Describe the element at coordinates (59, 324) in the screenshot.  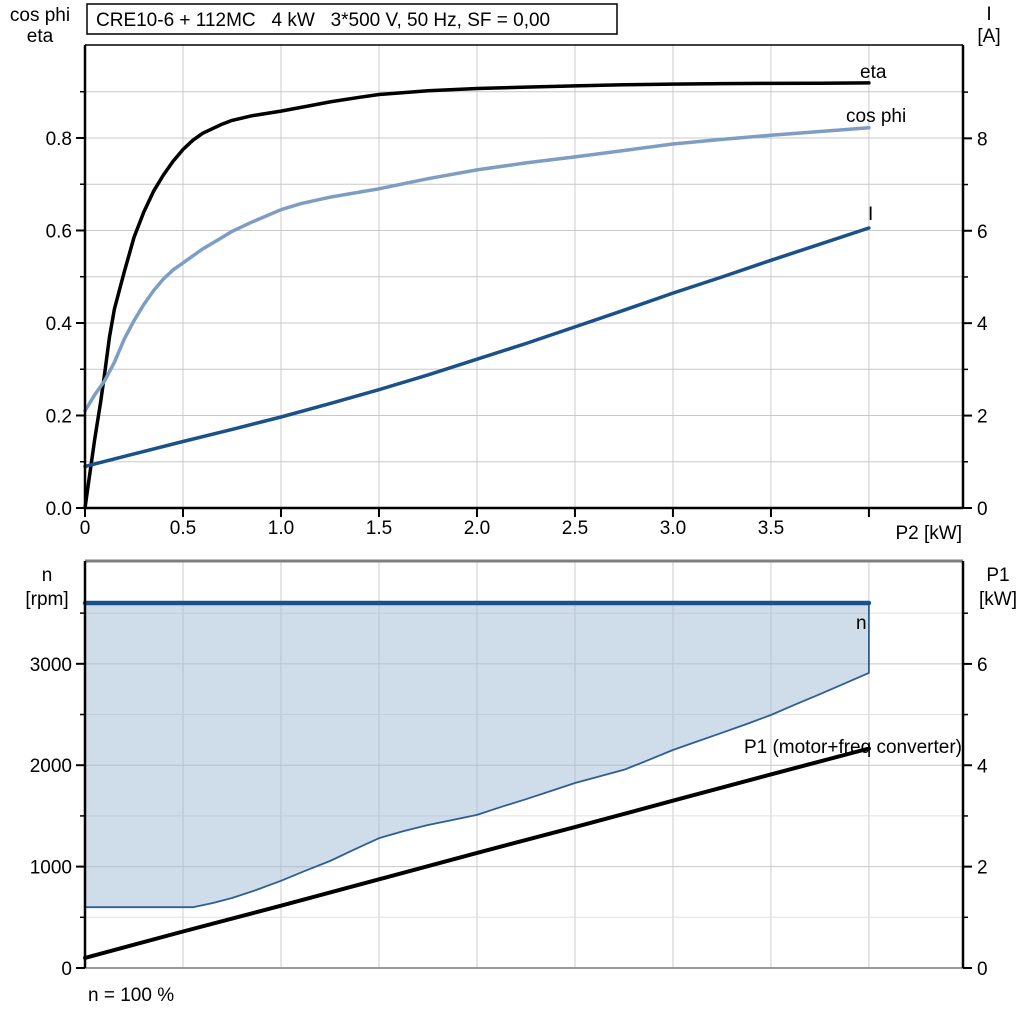
I see `y-left-tick-label: 0.4` at that location.